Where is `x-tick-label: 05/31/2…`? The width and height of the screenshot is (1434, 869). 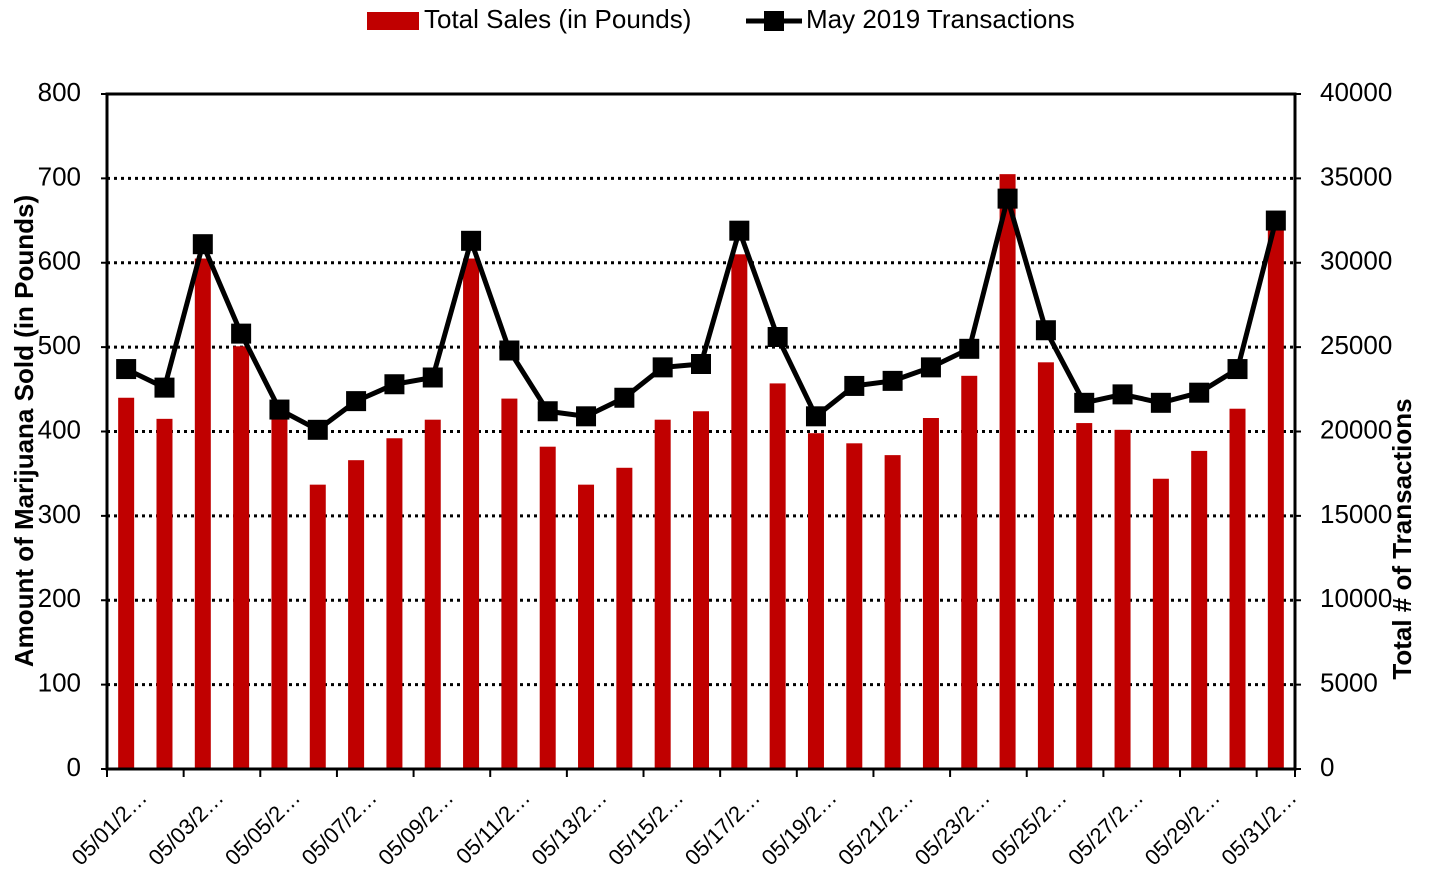 x-tick-label: 05/31/2… is located at coordinates (1258, 824).